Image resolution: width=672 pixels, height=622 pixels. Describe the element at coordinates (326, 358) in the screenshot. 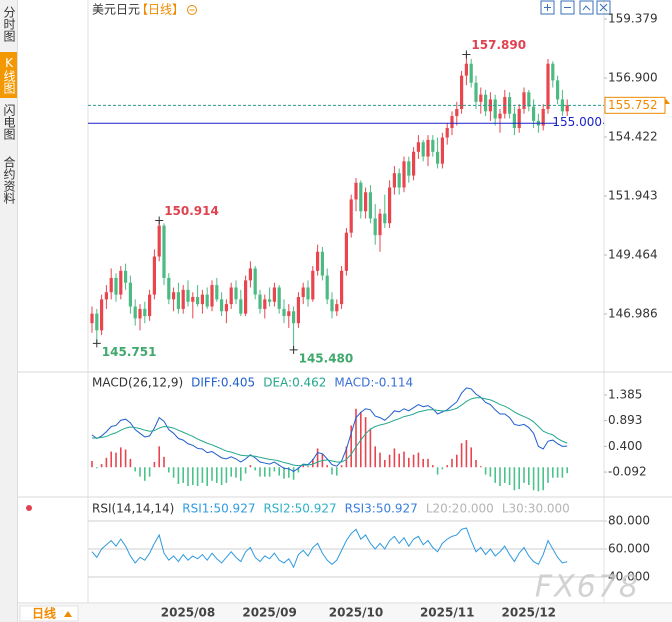

I see `extreme-label: 145.480` at that location.